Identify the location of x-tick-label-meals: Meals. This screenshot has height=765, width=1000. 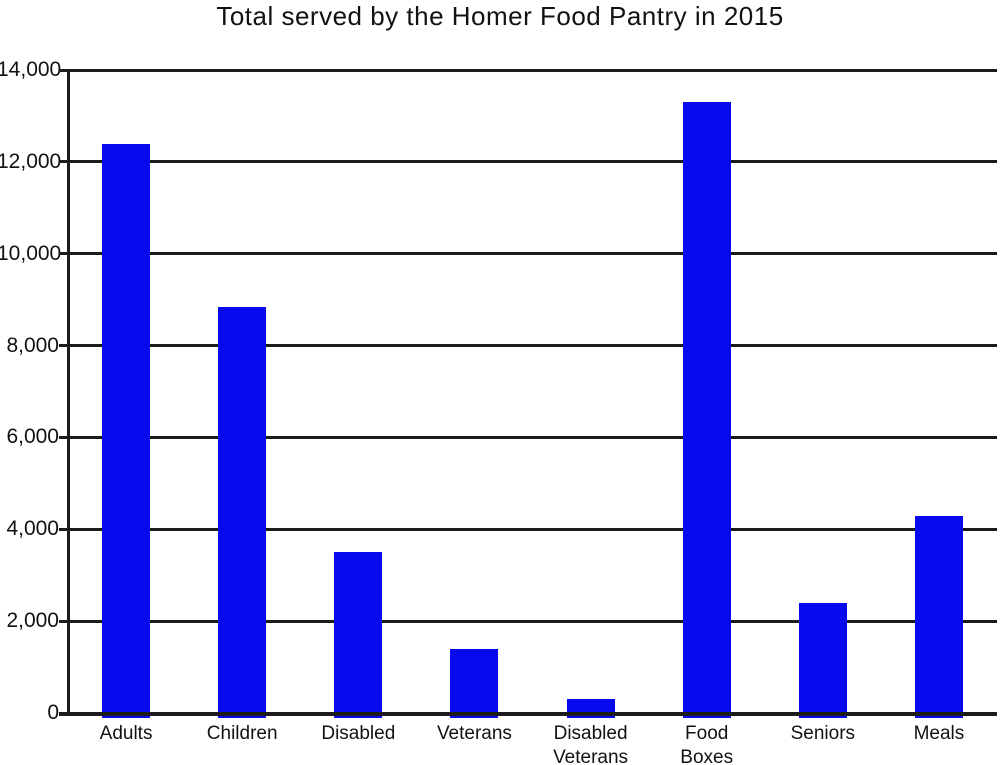
(939, 734).